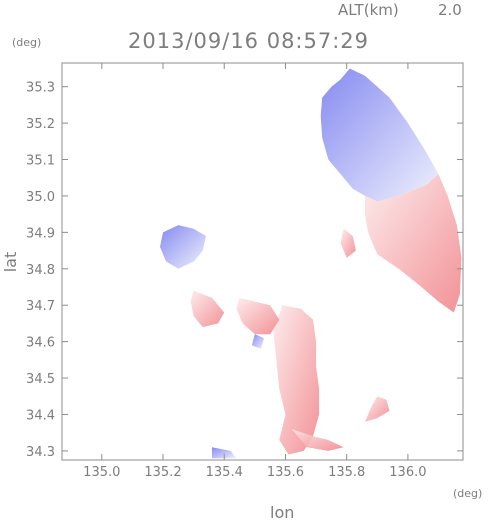 The height and width of the screenshot is (521, 491). Describe the element at coordinates (10, 262) in the screenshot. I see `y-axis-label: lat` at that location.